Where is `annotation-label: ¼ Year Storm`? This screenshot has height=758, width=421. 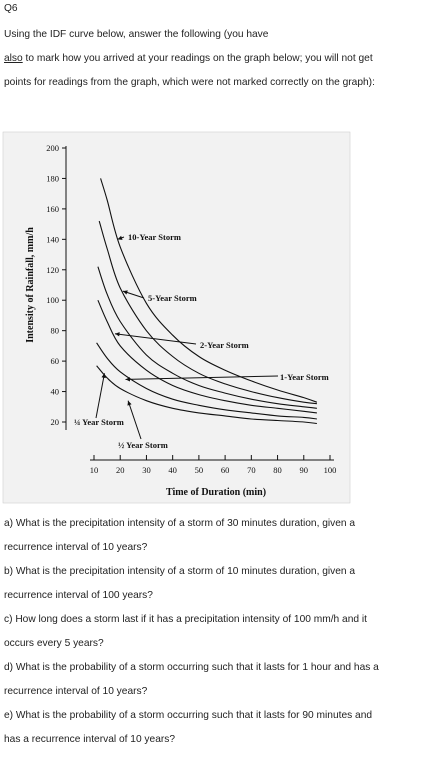
annotation-label: ¼ Year Storm is located at coordinates (99, 422).